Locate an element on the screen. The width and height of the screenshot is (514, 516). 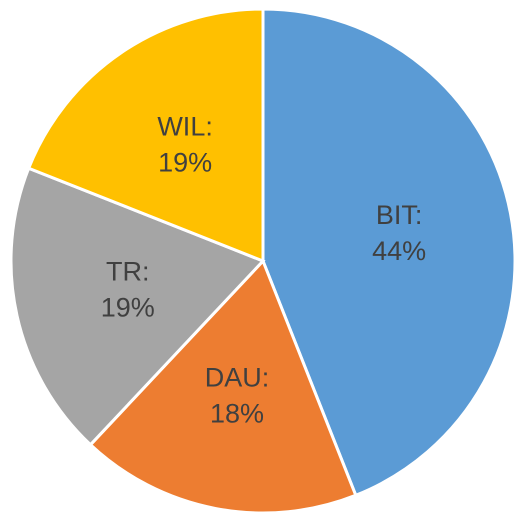
slice-category-label: BIT: is located at coordinates (399, 215).